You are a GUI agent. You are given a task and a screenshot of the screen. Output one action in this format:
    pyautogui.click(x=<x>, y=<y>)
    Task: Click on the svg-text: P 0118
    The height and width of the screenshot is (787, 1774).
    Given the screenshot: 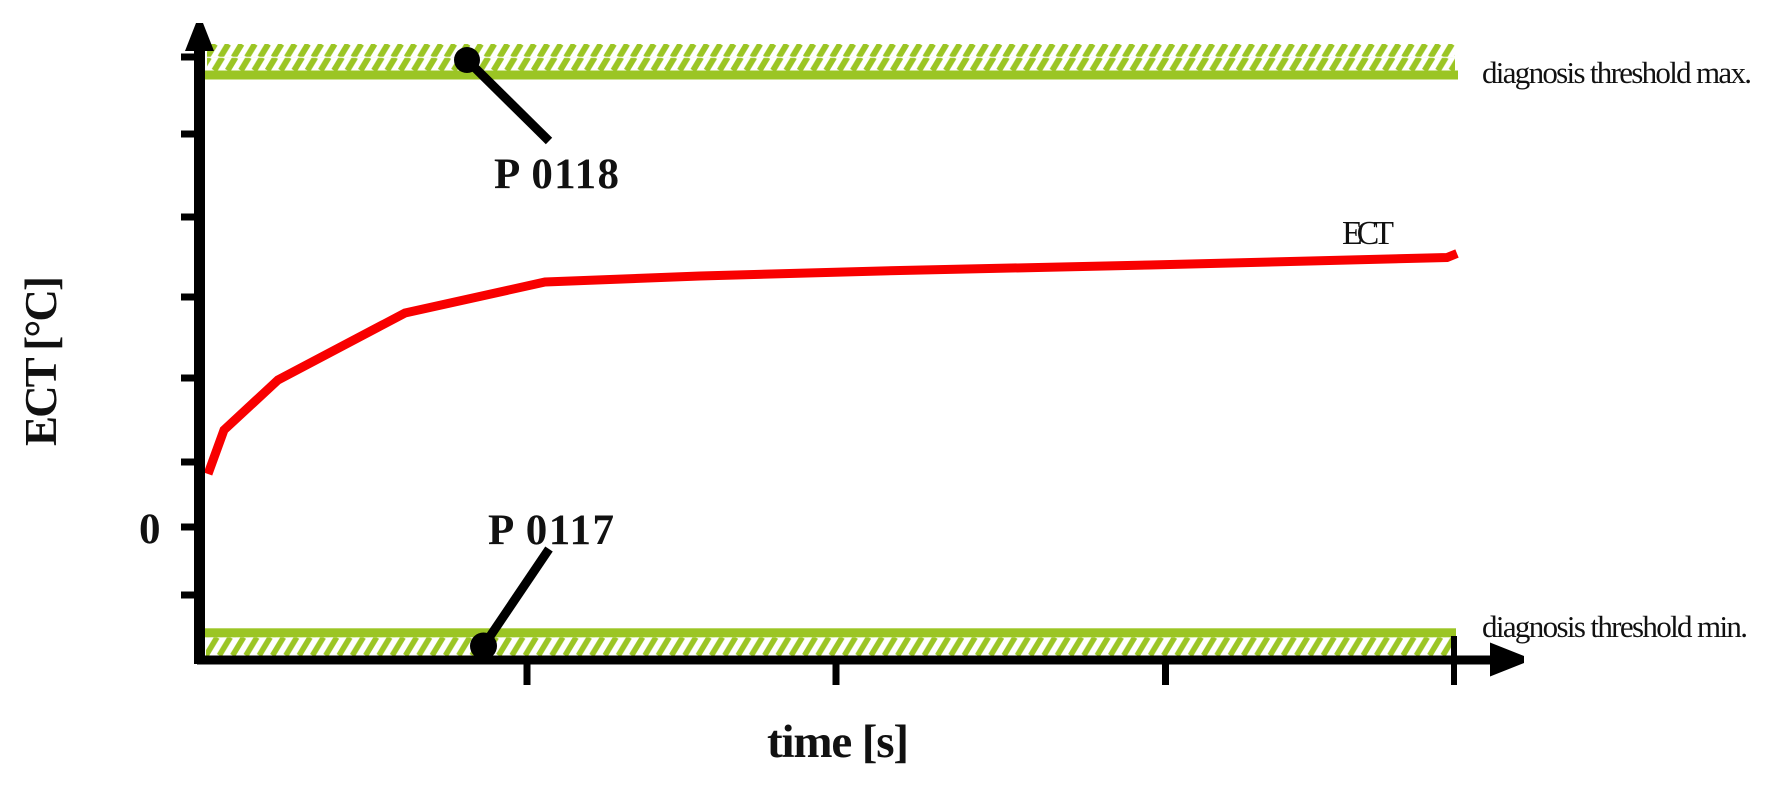 What is the action you would take?
    pyautogui.click(x=556, y=174)
    